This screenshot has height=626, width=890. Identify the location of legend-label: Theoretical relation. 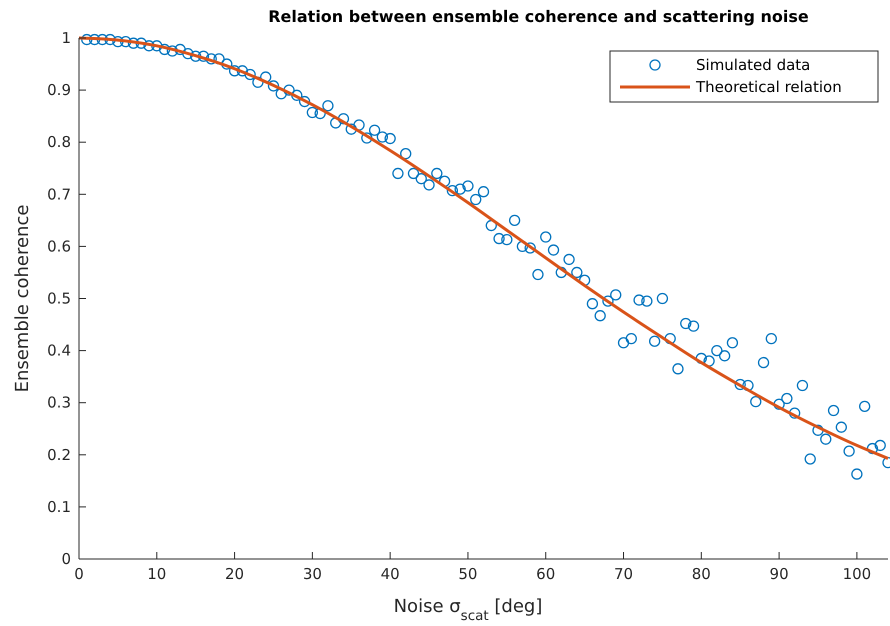
(768, 87).